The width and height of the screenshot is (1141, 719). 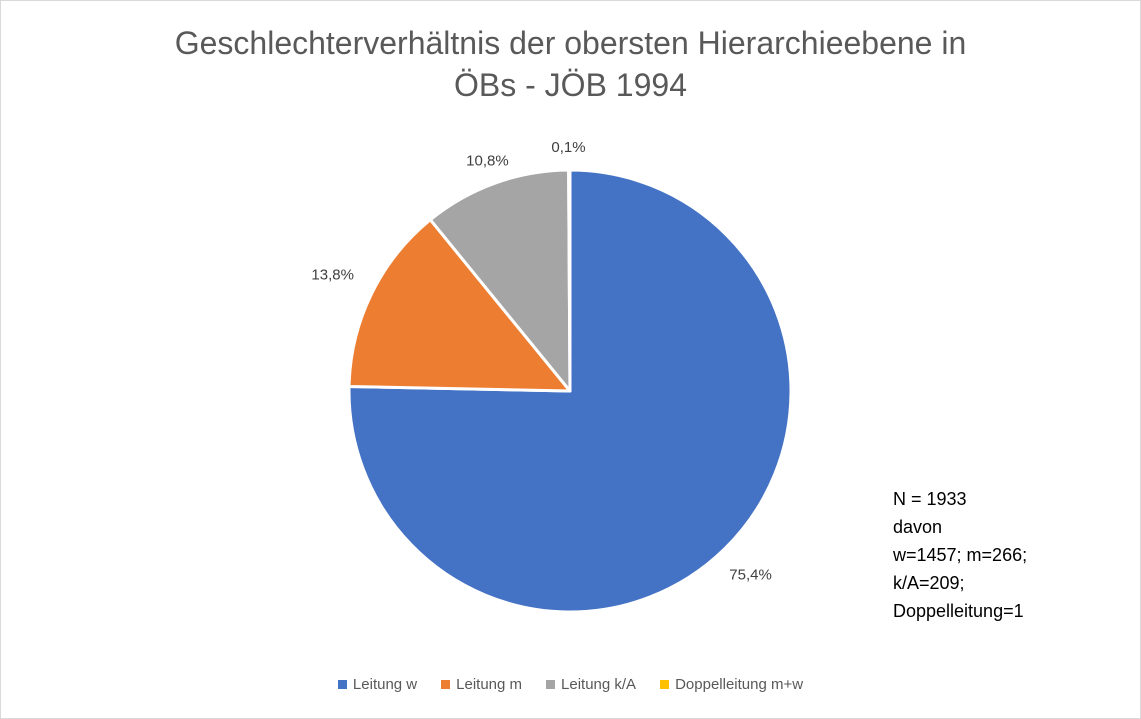 I want to click on legend-swatch-leitung-m, so click(x=446, y=684).